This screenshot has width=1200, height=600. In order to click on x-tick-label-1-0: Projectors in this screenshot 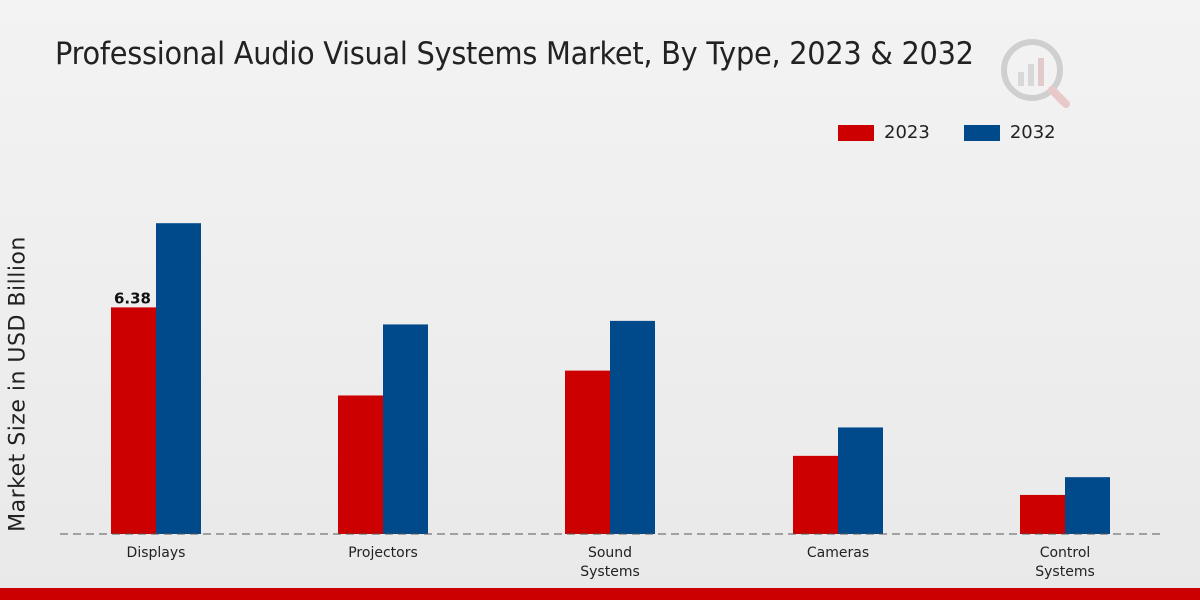, I will do `click(383, 553)`.